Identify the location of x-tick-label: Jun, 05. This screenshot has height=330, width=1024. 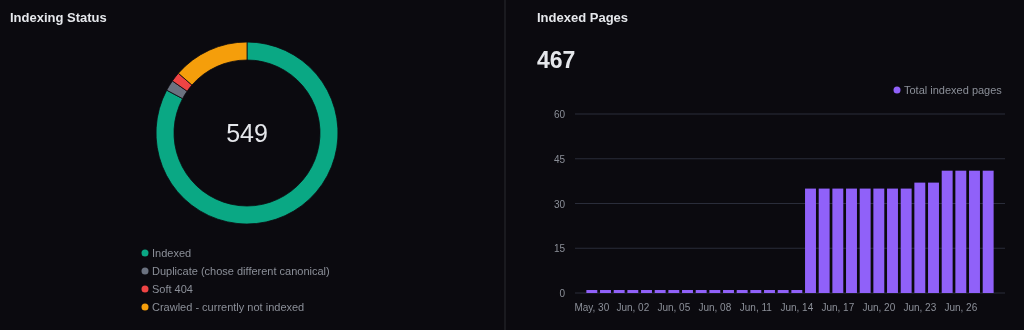
(674, 307).